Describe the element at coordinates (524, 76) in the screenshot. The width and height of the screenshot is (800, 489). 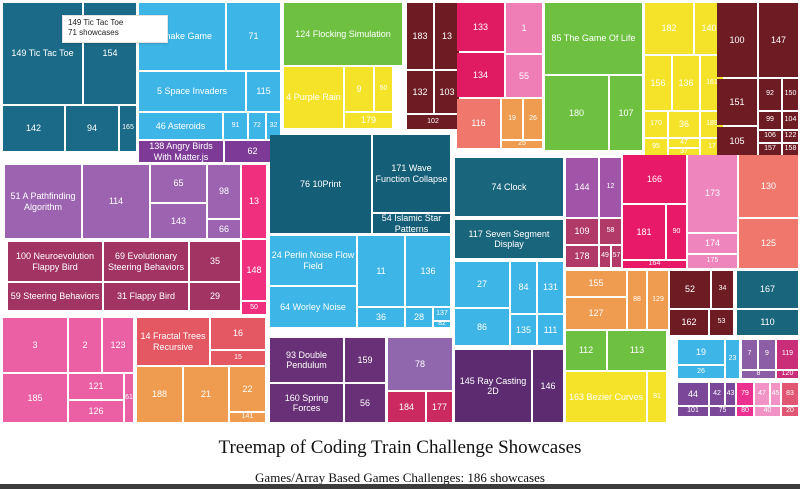
I see `treemap-cell: 55` at that location.